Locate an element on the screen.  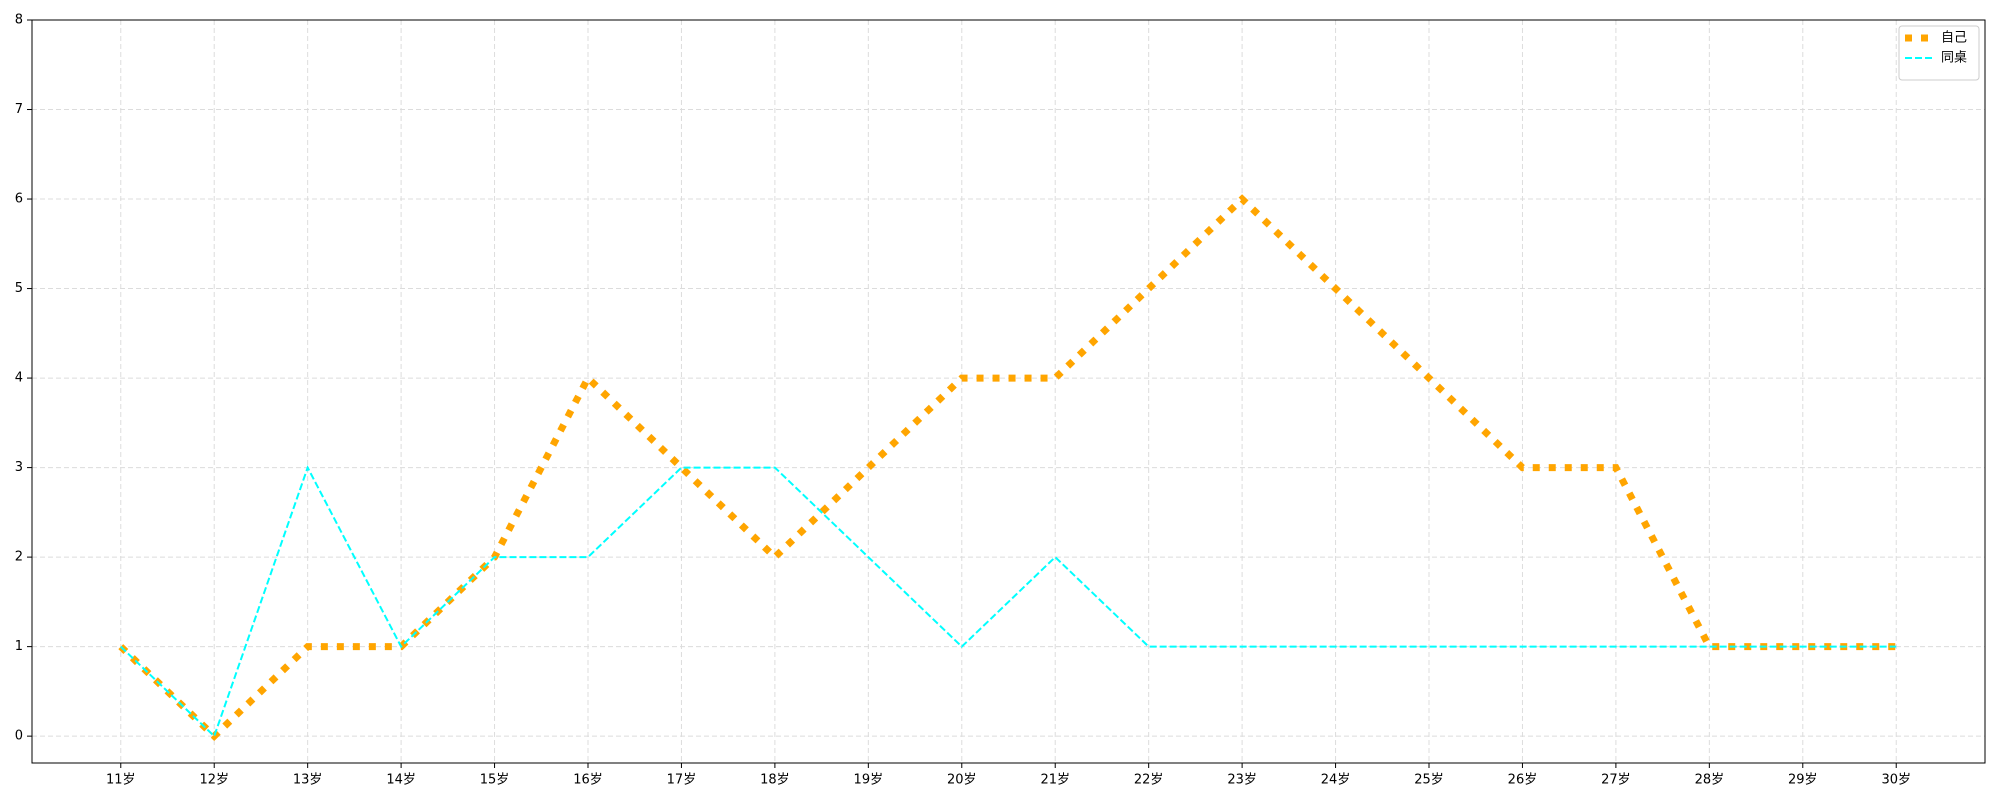
legend-label: 同桌 is located at coordinates (1954, 58).